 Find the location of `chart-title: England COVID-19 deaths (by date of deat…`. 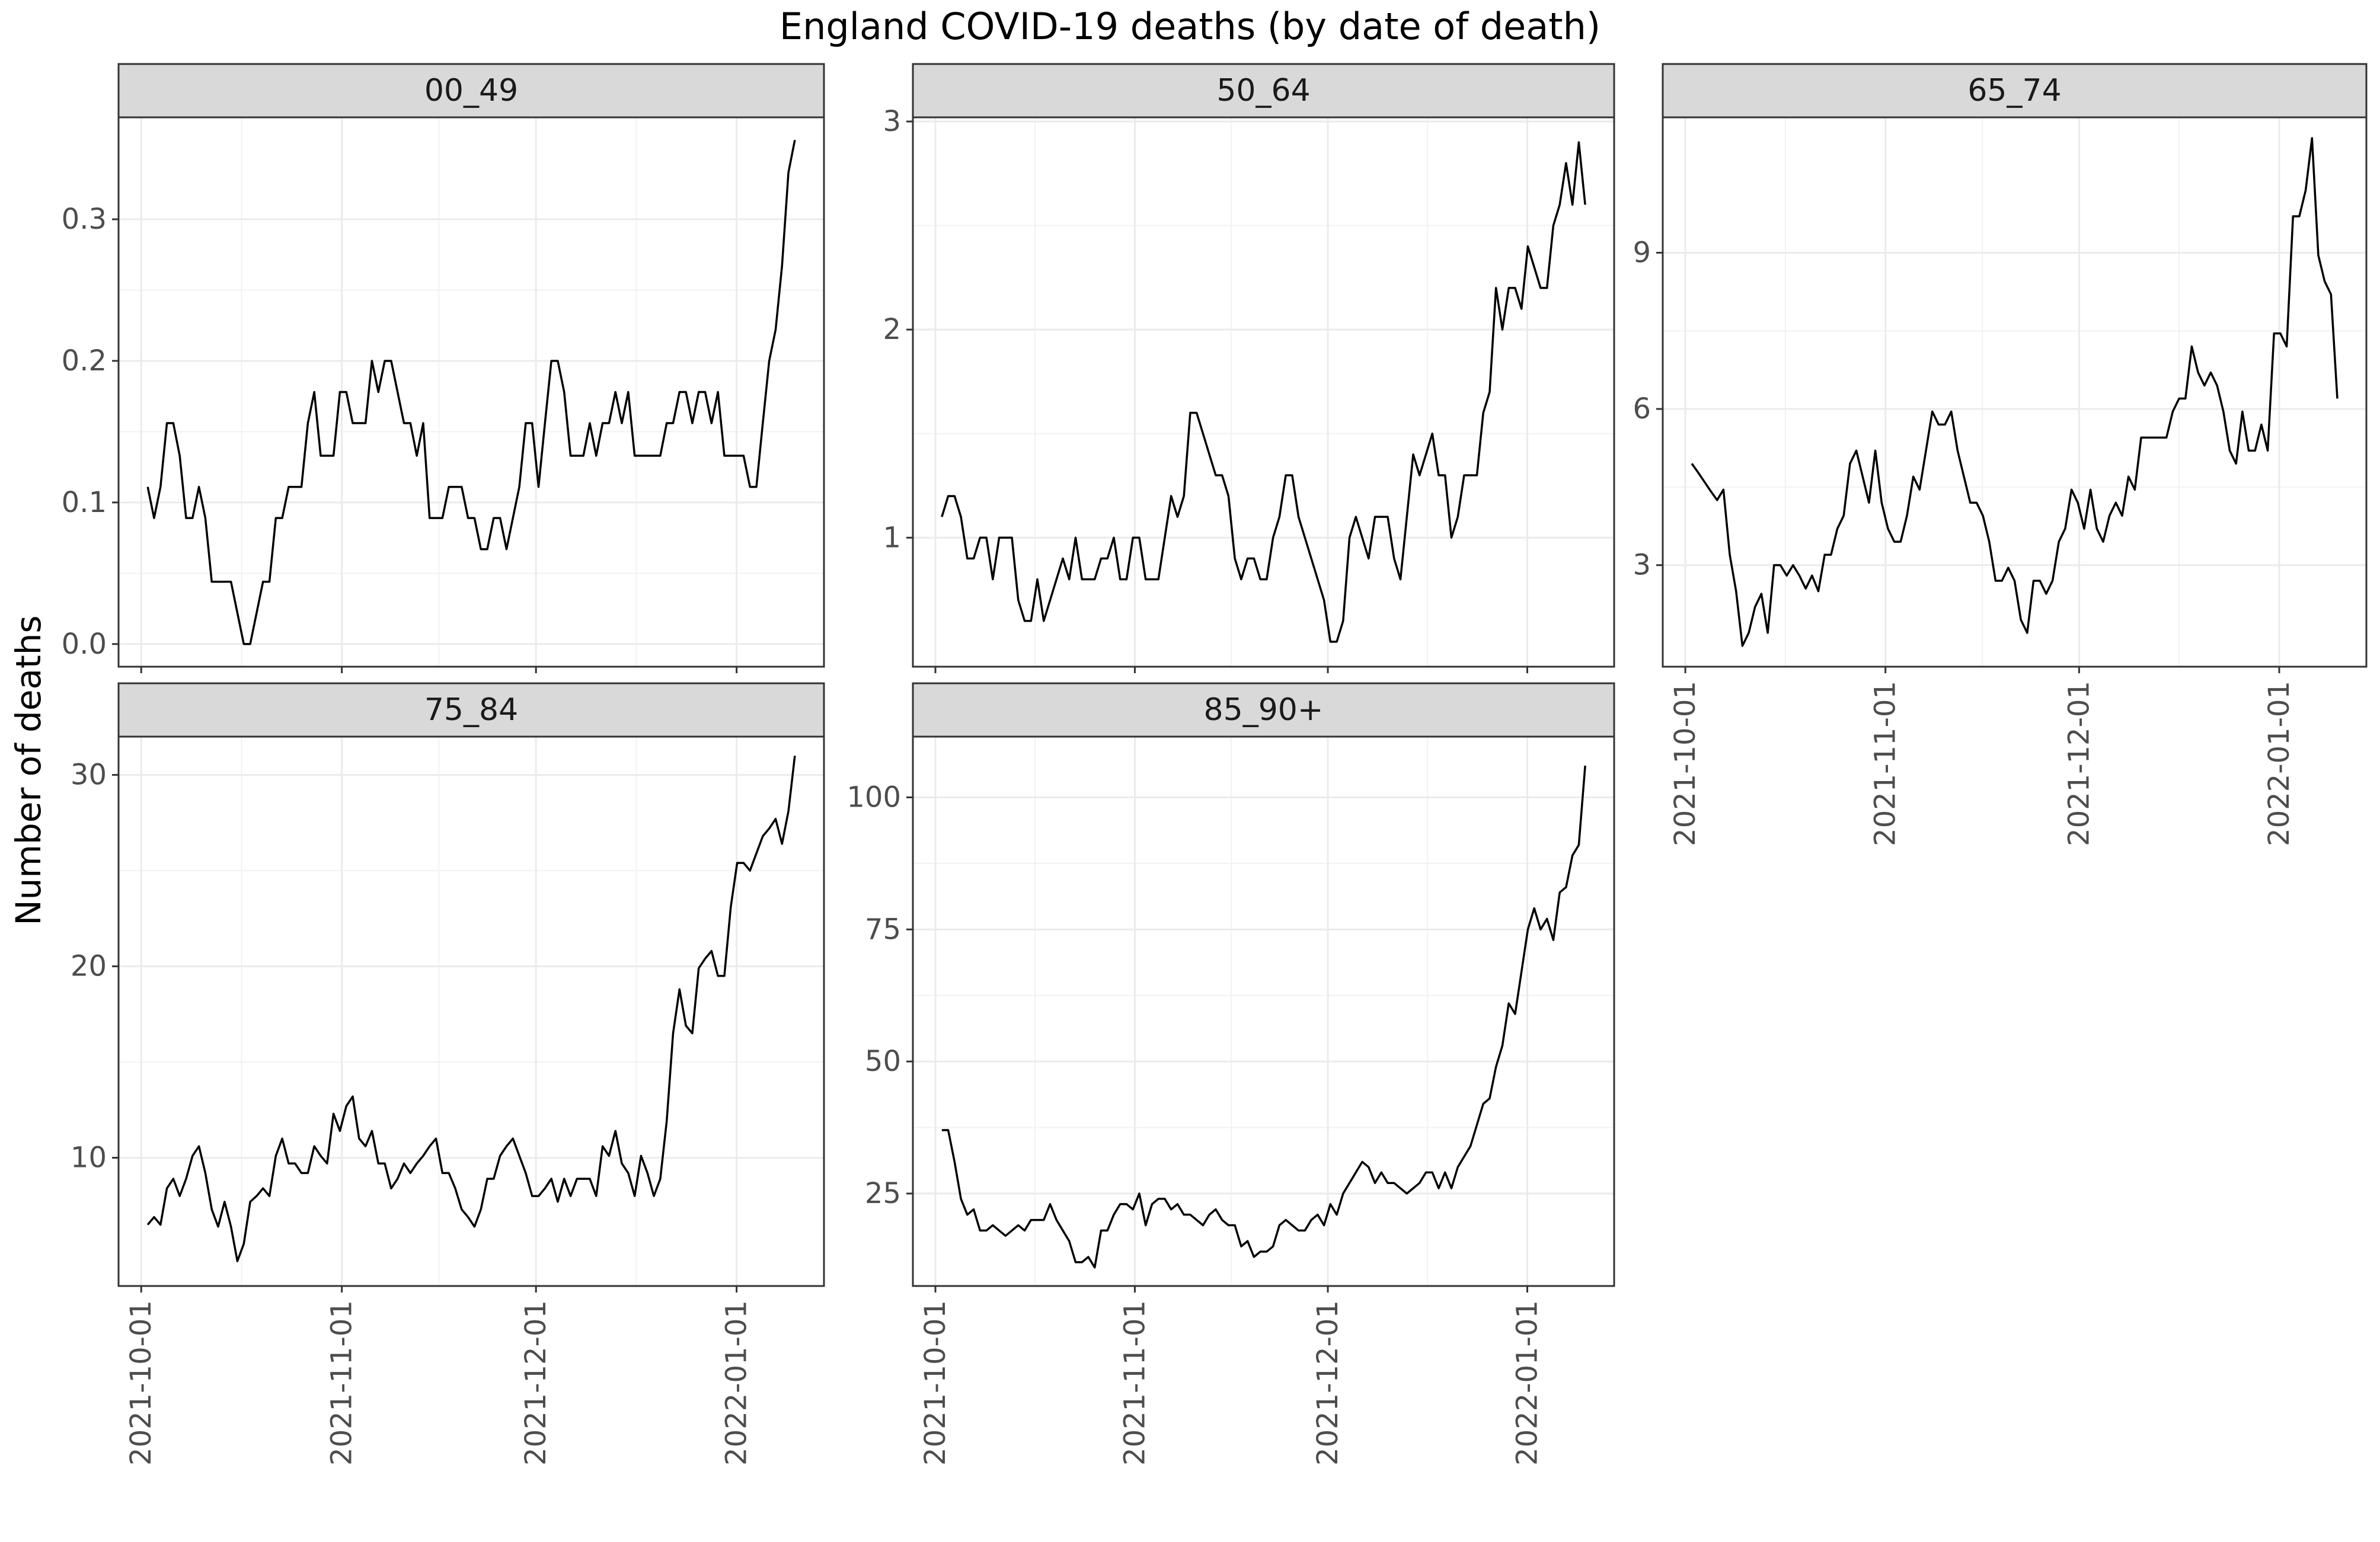

chart-title: England COVID-19 deaths (by date of deat… is located at coordinates (1190, 27).